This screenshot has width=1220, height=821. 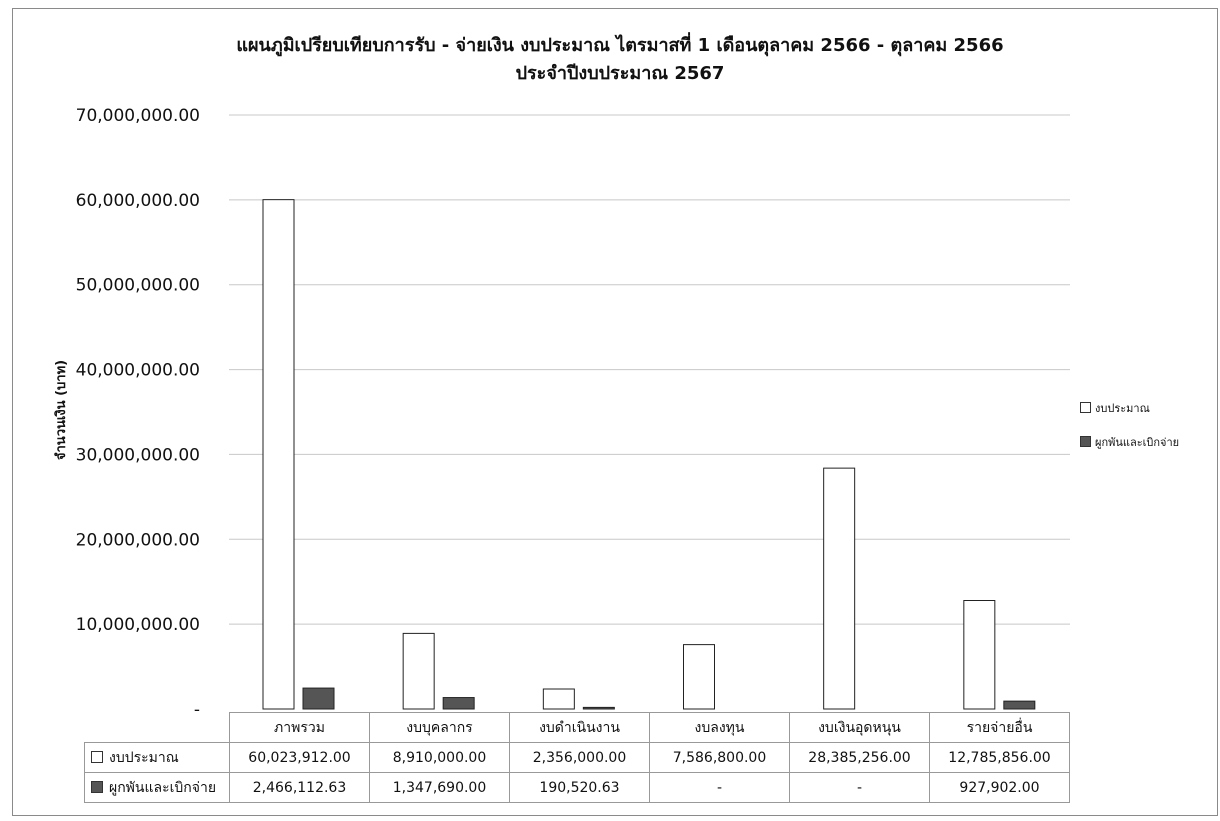 I want to click on data-label: 1,347,690.00, so click(x=439, y=787).